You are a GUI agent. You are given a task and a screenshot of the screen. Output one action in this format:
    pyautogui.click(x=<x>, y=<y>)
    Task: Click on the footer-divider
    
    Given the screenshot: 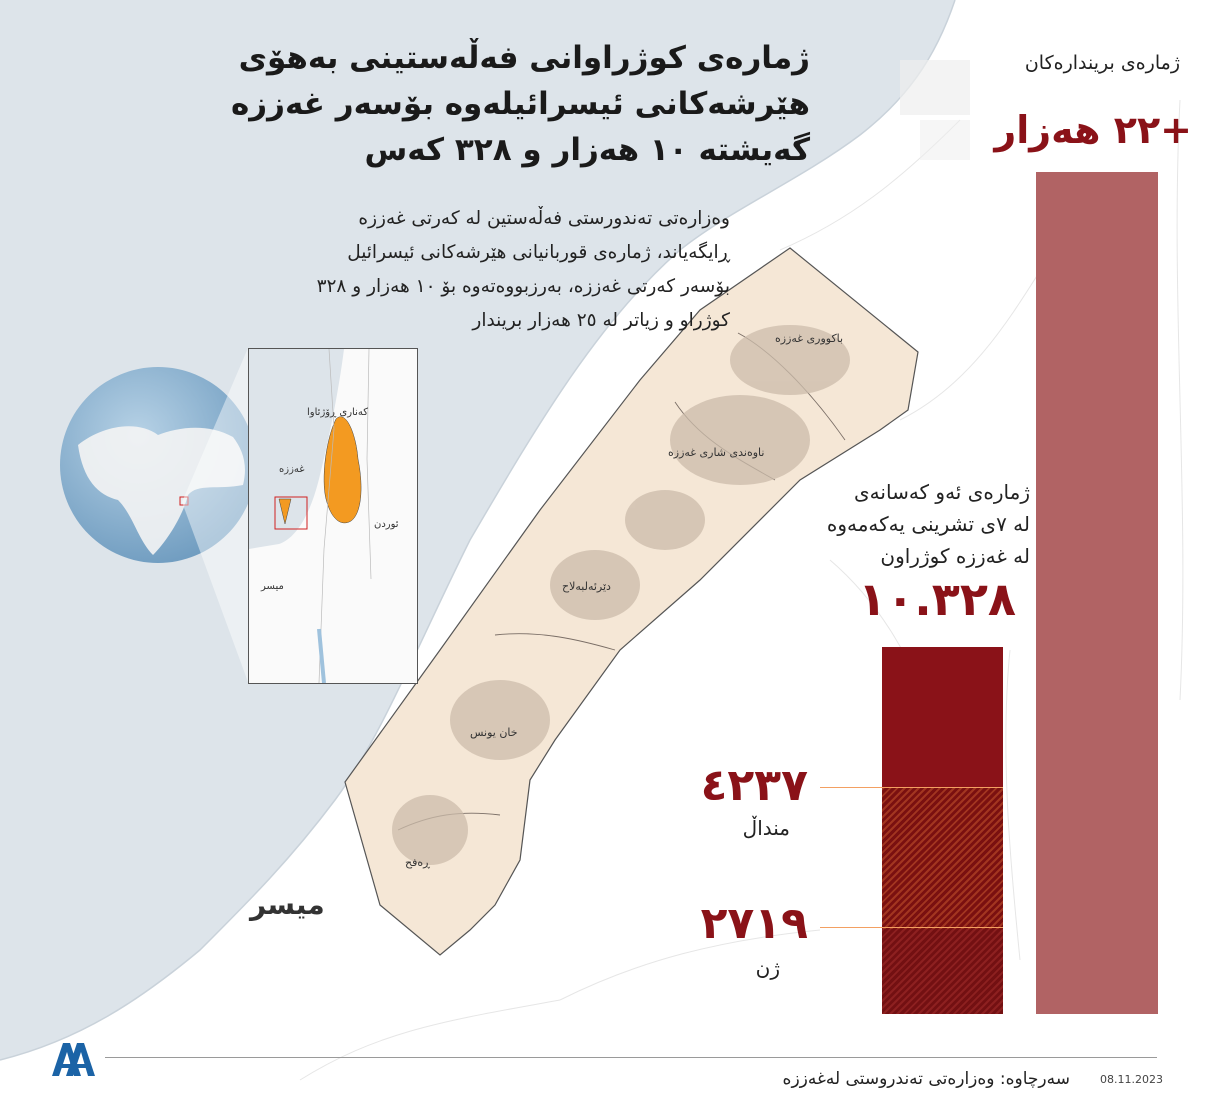 What is the action you would take?
    pyautogui.click(x=631, y=1057)
    